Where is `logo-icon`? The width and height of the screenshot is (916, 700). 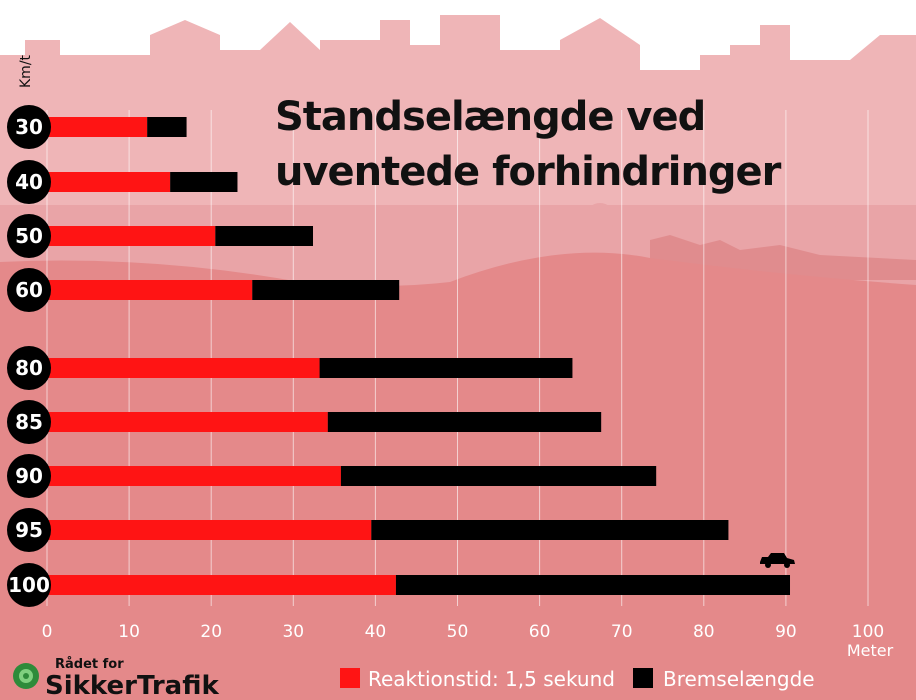
logo-icon is located at coordinates (26, 676).